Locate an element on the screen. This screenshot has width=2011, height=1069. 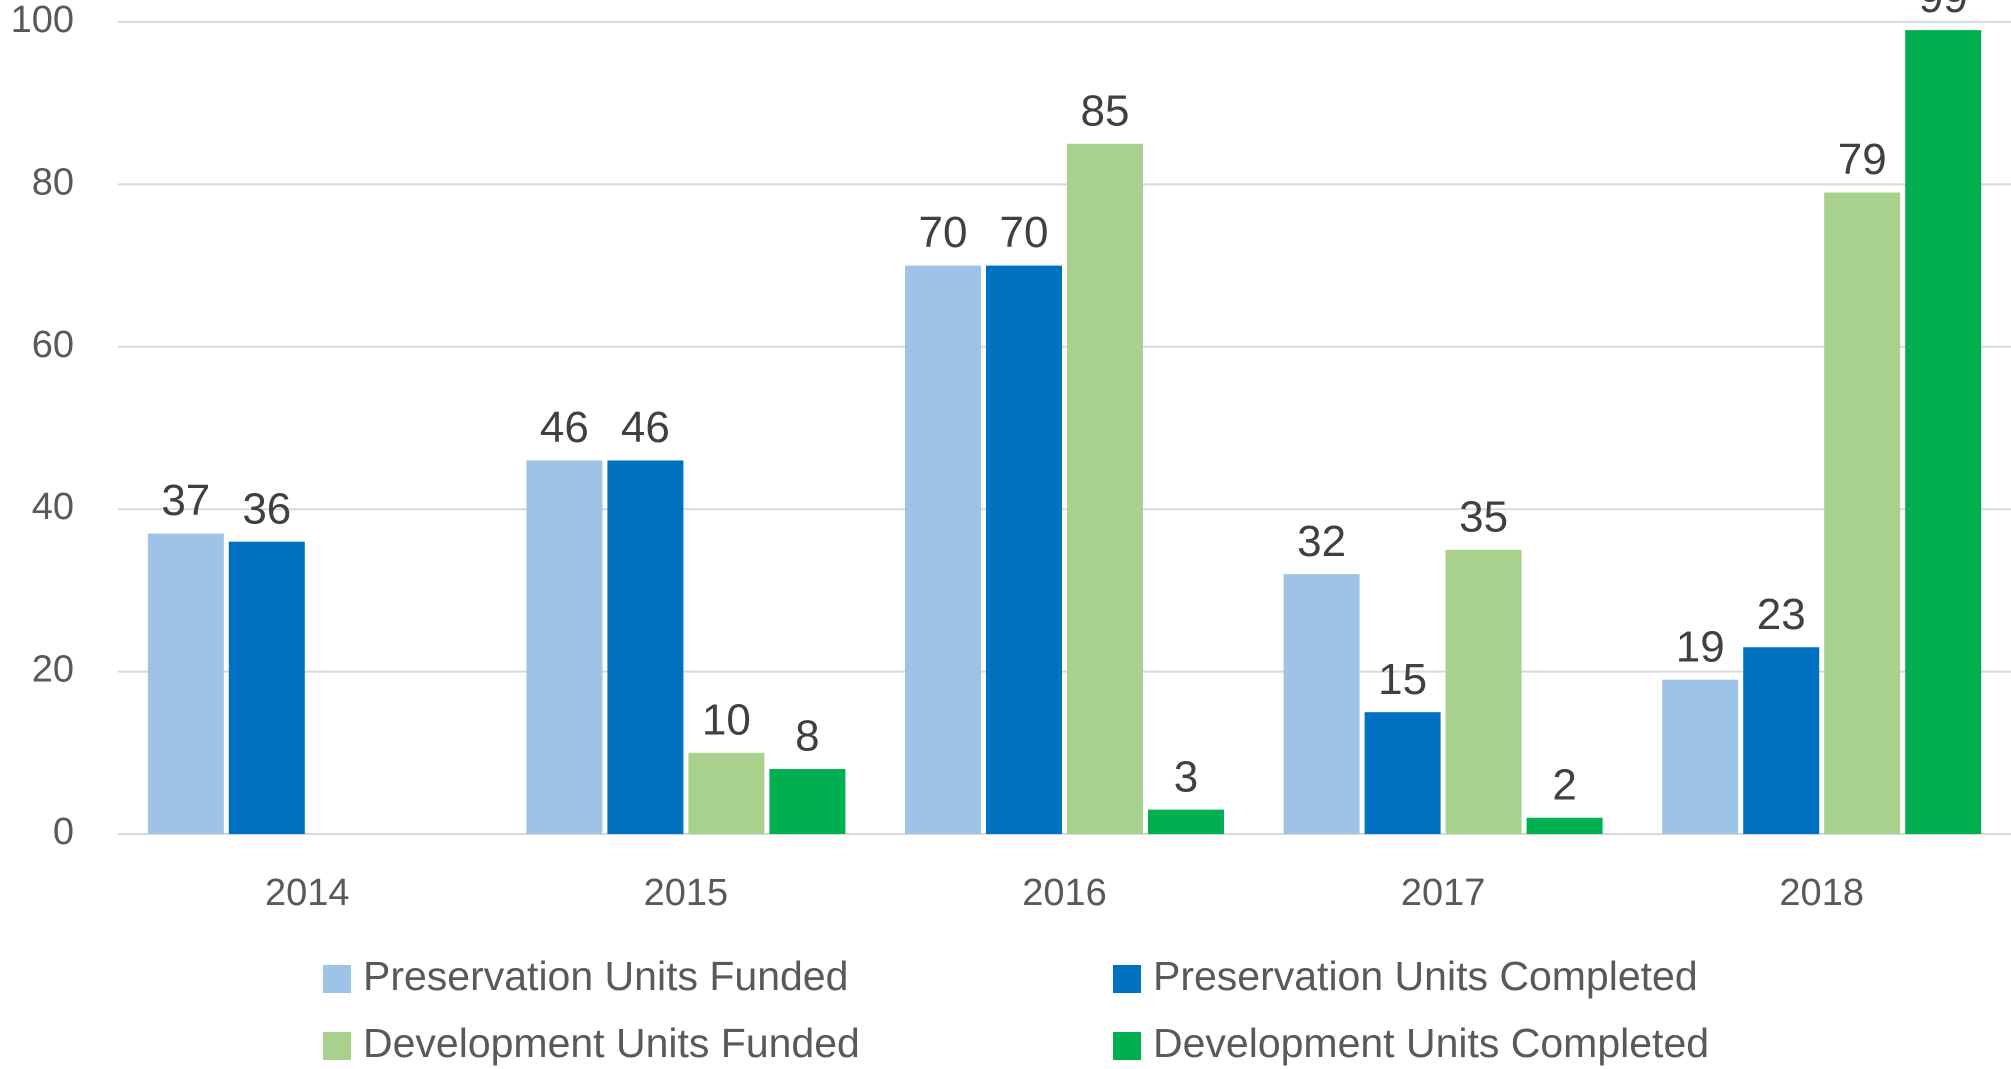
data-label: 3 is located at coordinates (1186, 776).